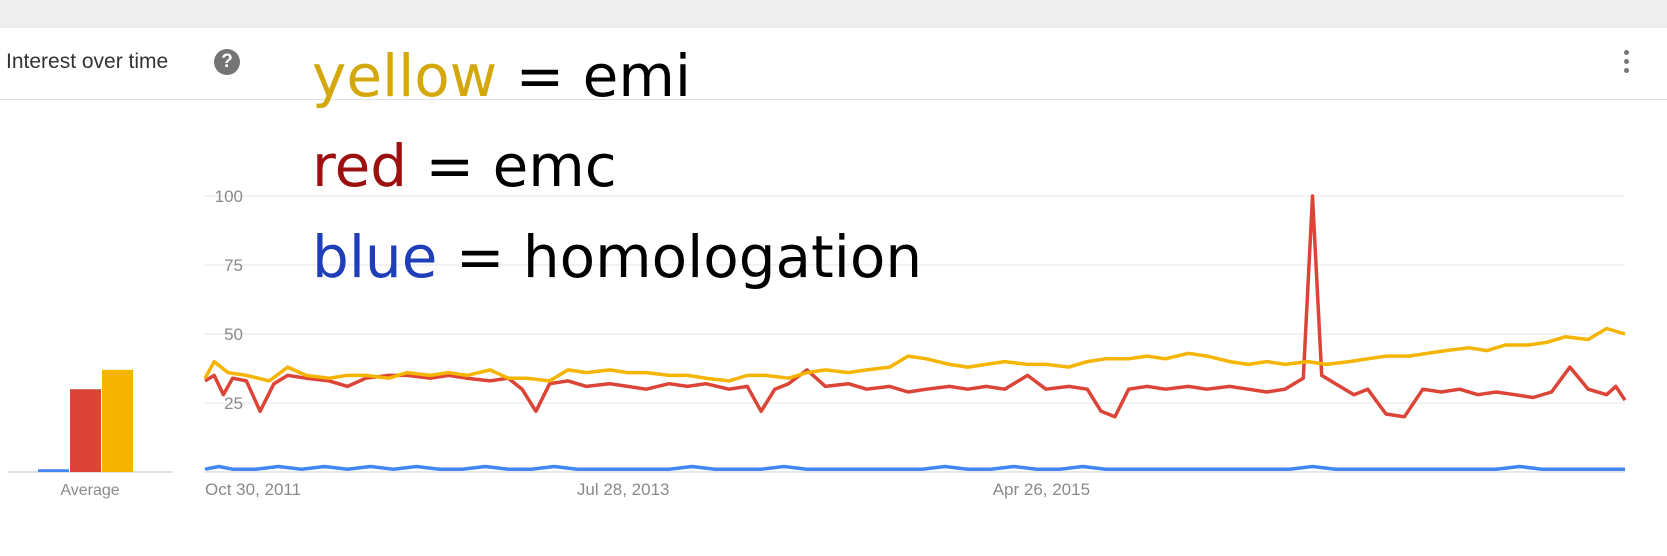 Image resolution: width=1667 pixels, height=556 pixels. I want to click on help-circle-icon: ?, so click(227, 62).